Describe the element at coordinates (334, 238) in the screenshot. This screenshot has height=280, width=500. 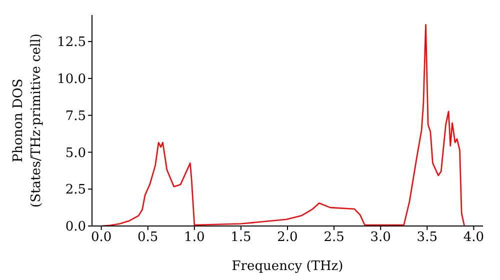
I see `x-tick-label: 2.5` at that location.